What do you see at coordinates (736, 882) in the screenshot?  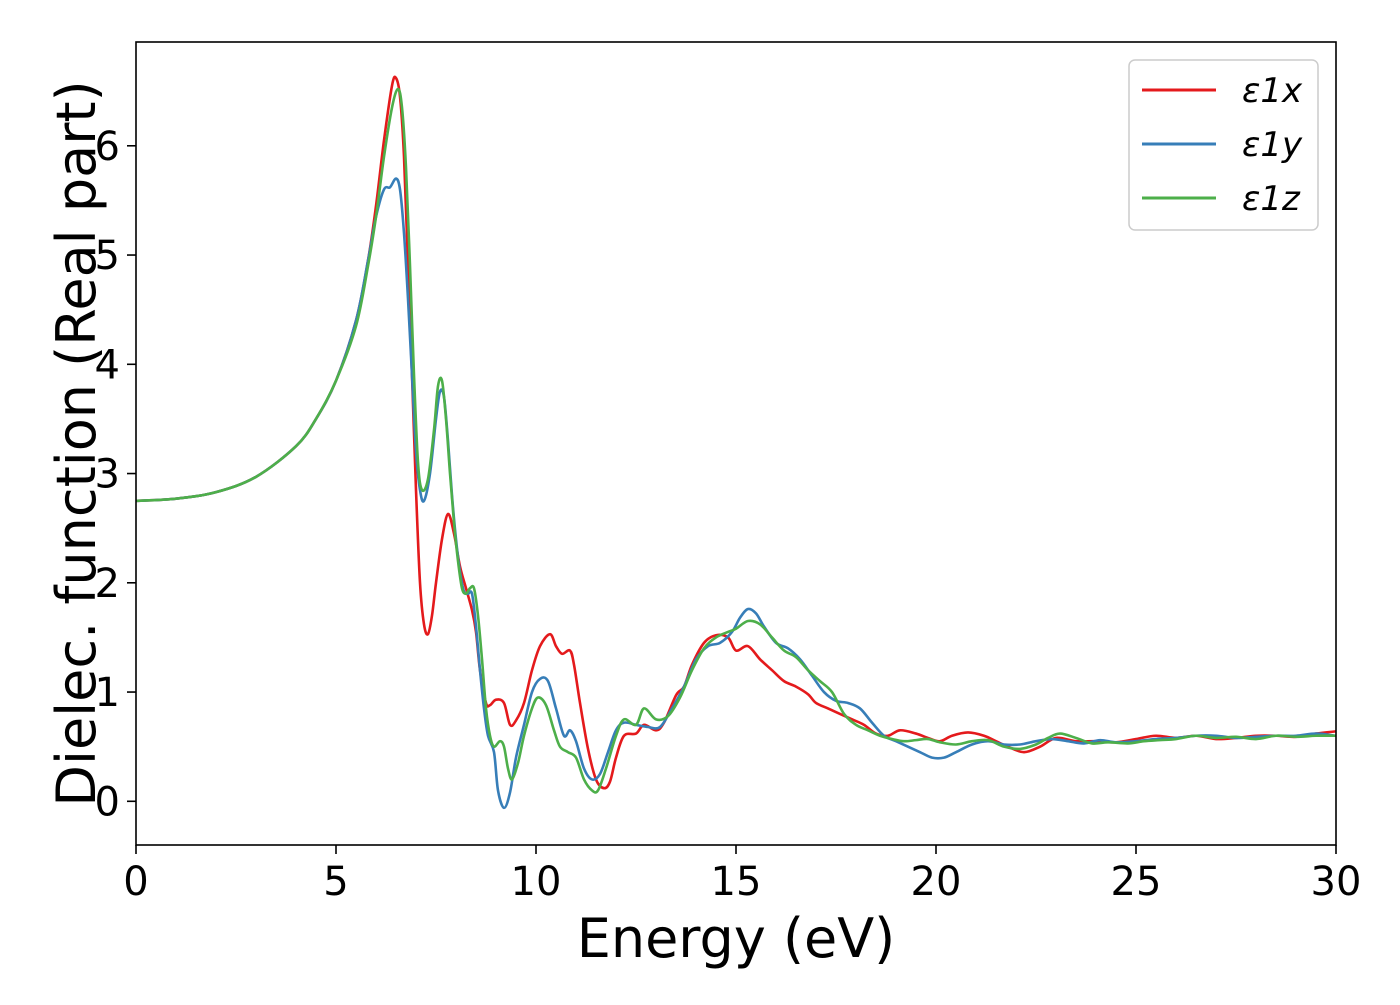 I see `x-tick-label: 15` at bounding box center [736, 882].